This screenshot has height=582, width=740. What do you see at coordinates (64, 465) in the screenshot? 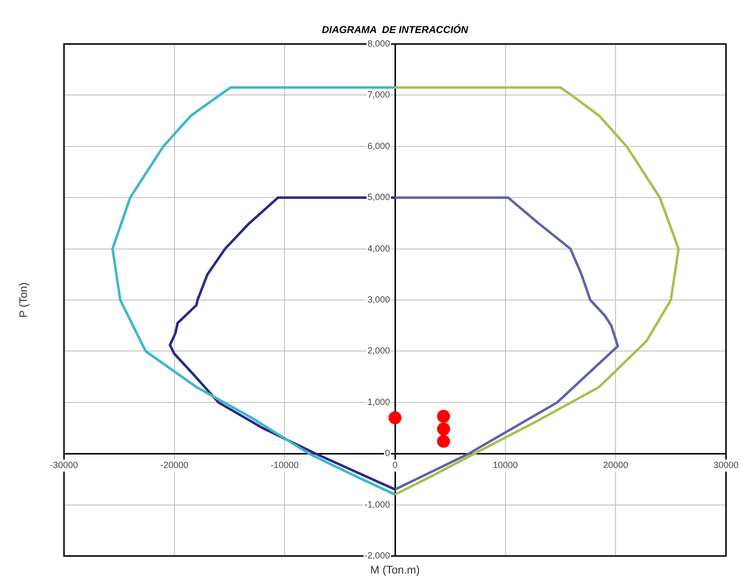
I see `x-tick-label: -30000` at bounding box center [64, 465].